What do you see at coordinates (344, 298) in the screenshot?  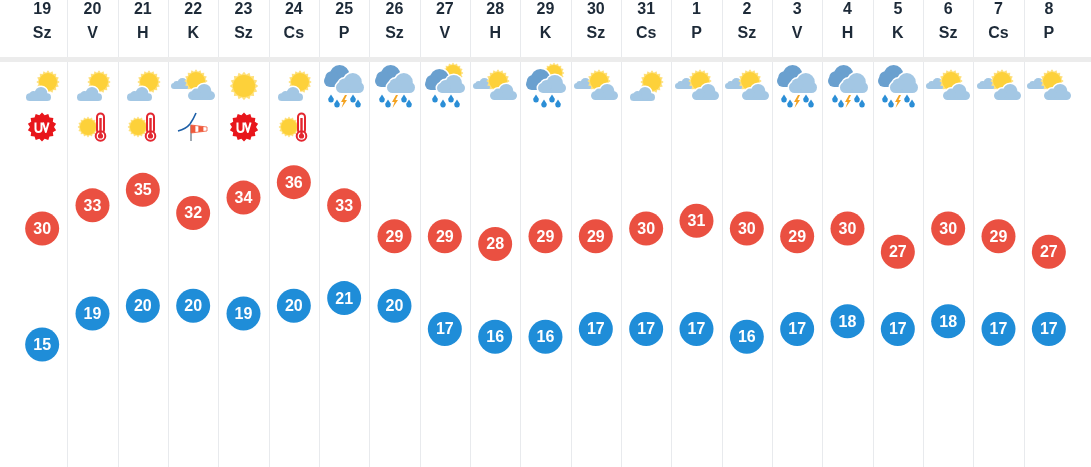 I see `data-label: 21` at bounding box center [344, 298].